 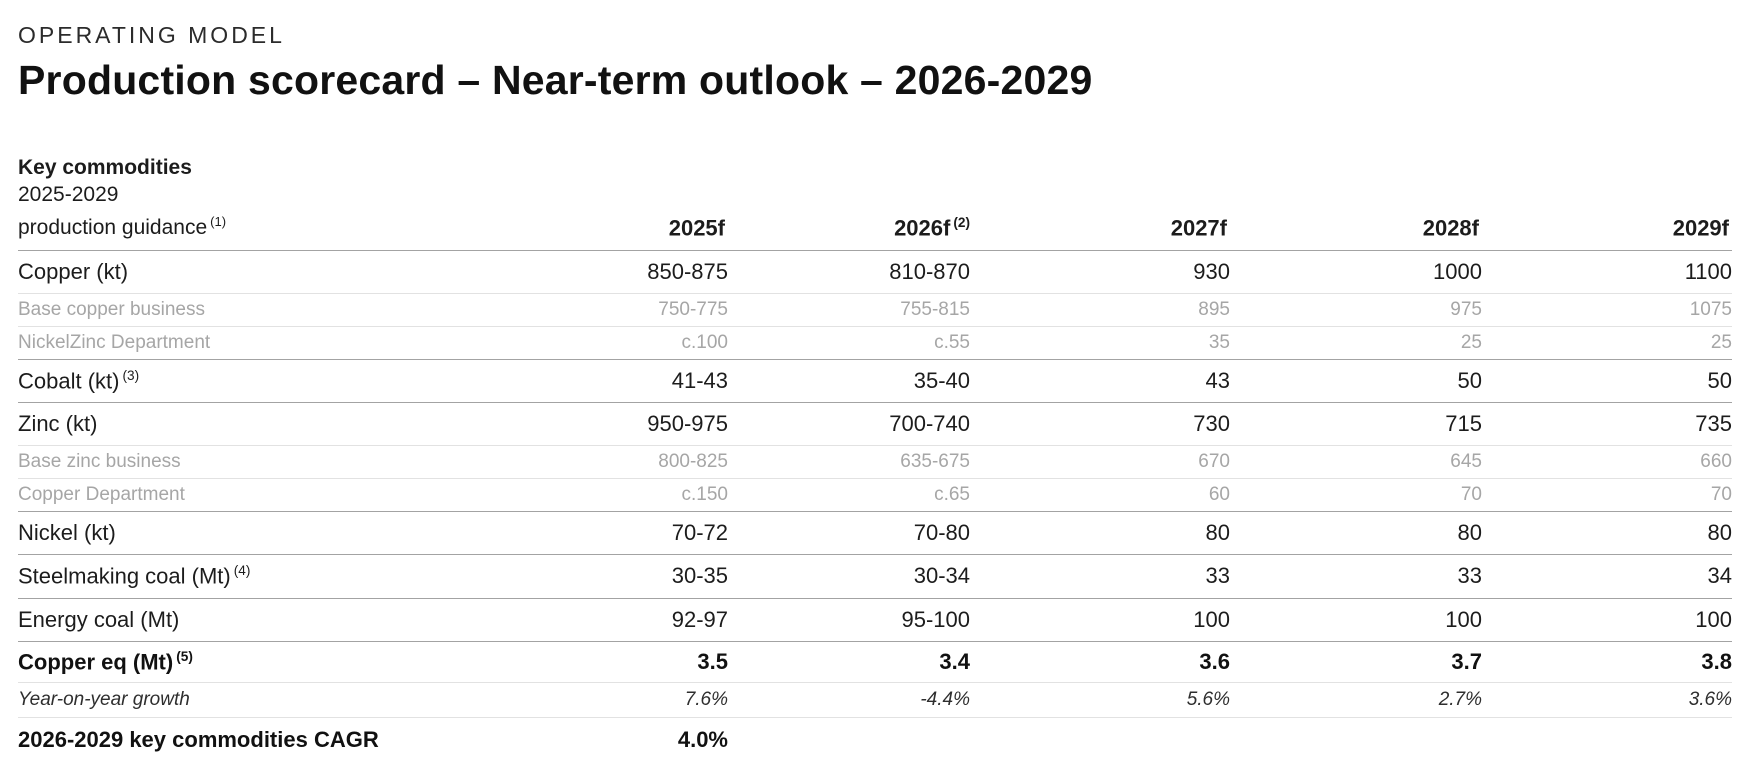 I want to click on cell-value: 2.7%, so click(x=1460, y=699).